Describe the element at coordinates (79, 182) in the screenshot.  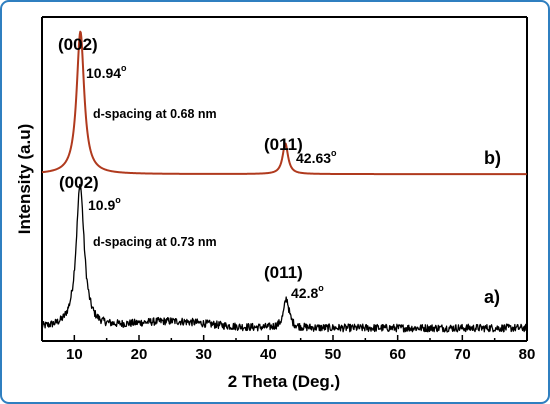
I see `a-peak1-hkl-label: (002)` at that location.